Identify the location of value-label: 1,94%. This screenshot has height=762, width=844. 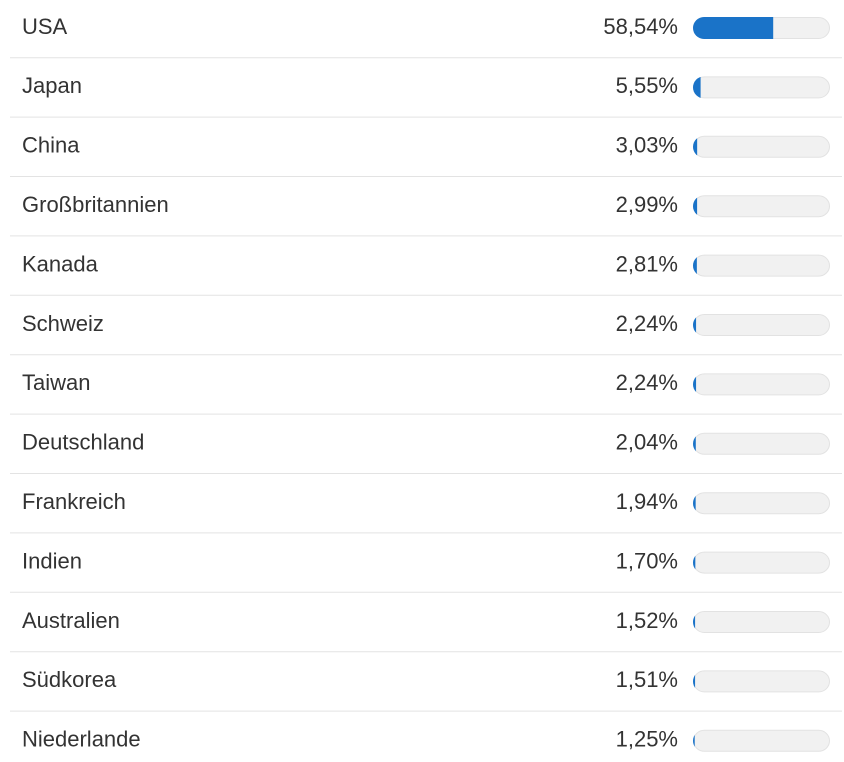
(647, 501).